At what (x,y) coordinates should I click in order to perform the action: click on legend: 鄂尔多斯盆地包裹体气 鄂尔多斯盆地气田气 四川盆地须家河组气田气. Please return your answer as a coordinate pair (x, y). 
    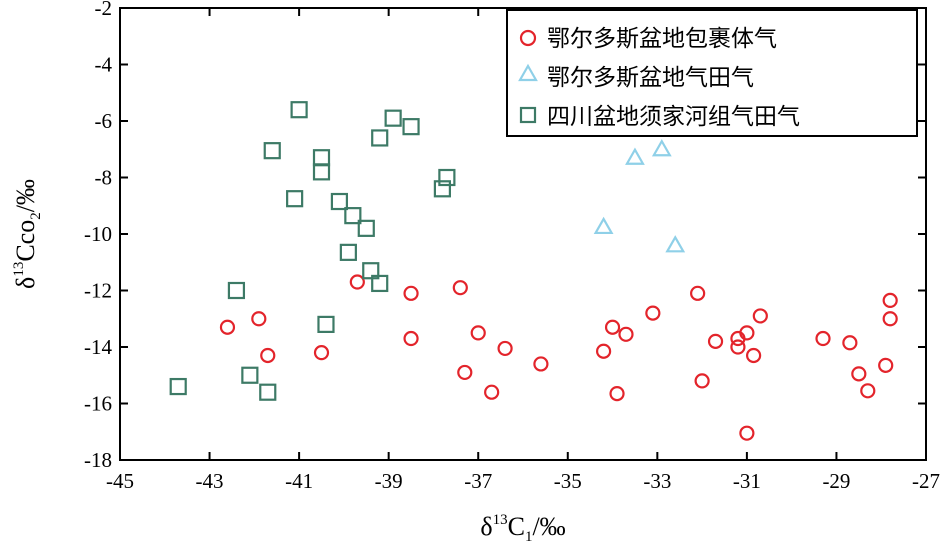
    Looking at the image, I should click on (712, 73).